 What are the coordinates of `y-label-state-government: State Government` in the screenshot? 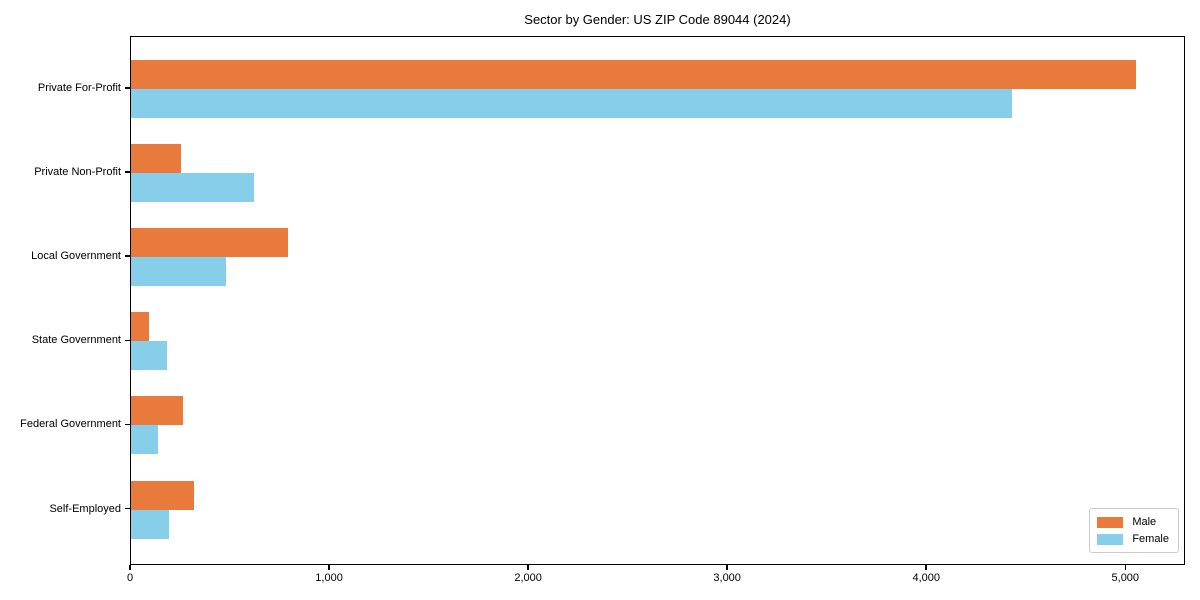 It's located at (76, 340).